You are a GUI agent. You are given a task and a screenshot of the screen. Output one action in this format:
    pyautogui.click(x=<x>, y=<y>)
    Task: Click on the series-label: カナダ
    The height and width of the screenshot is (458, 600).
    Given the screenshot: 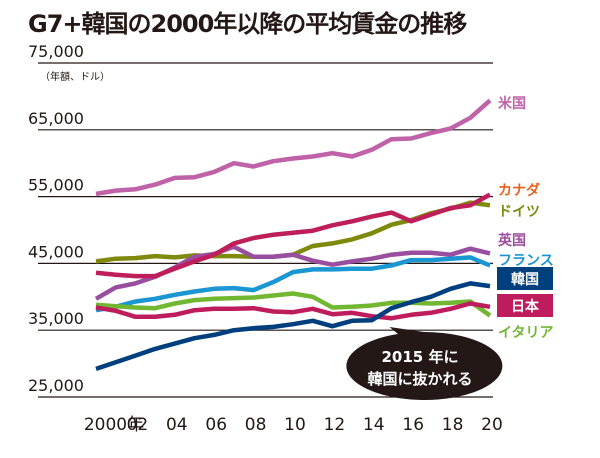 What is the action you would take?
    pyautogui.click(x=519, y=190)
    